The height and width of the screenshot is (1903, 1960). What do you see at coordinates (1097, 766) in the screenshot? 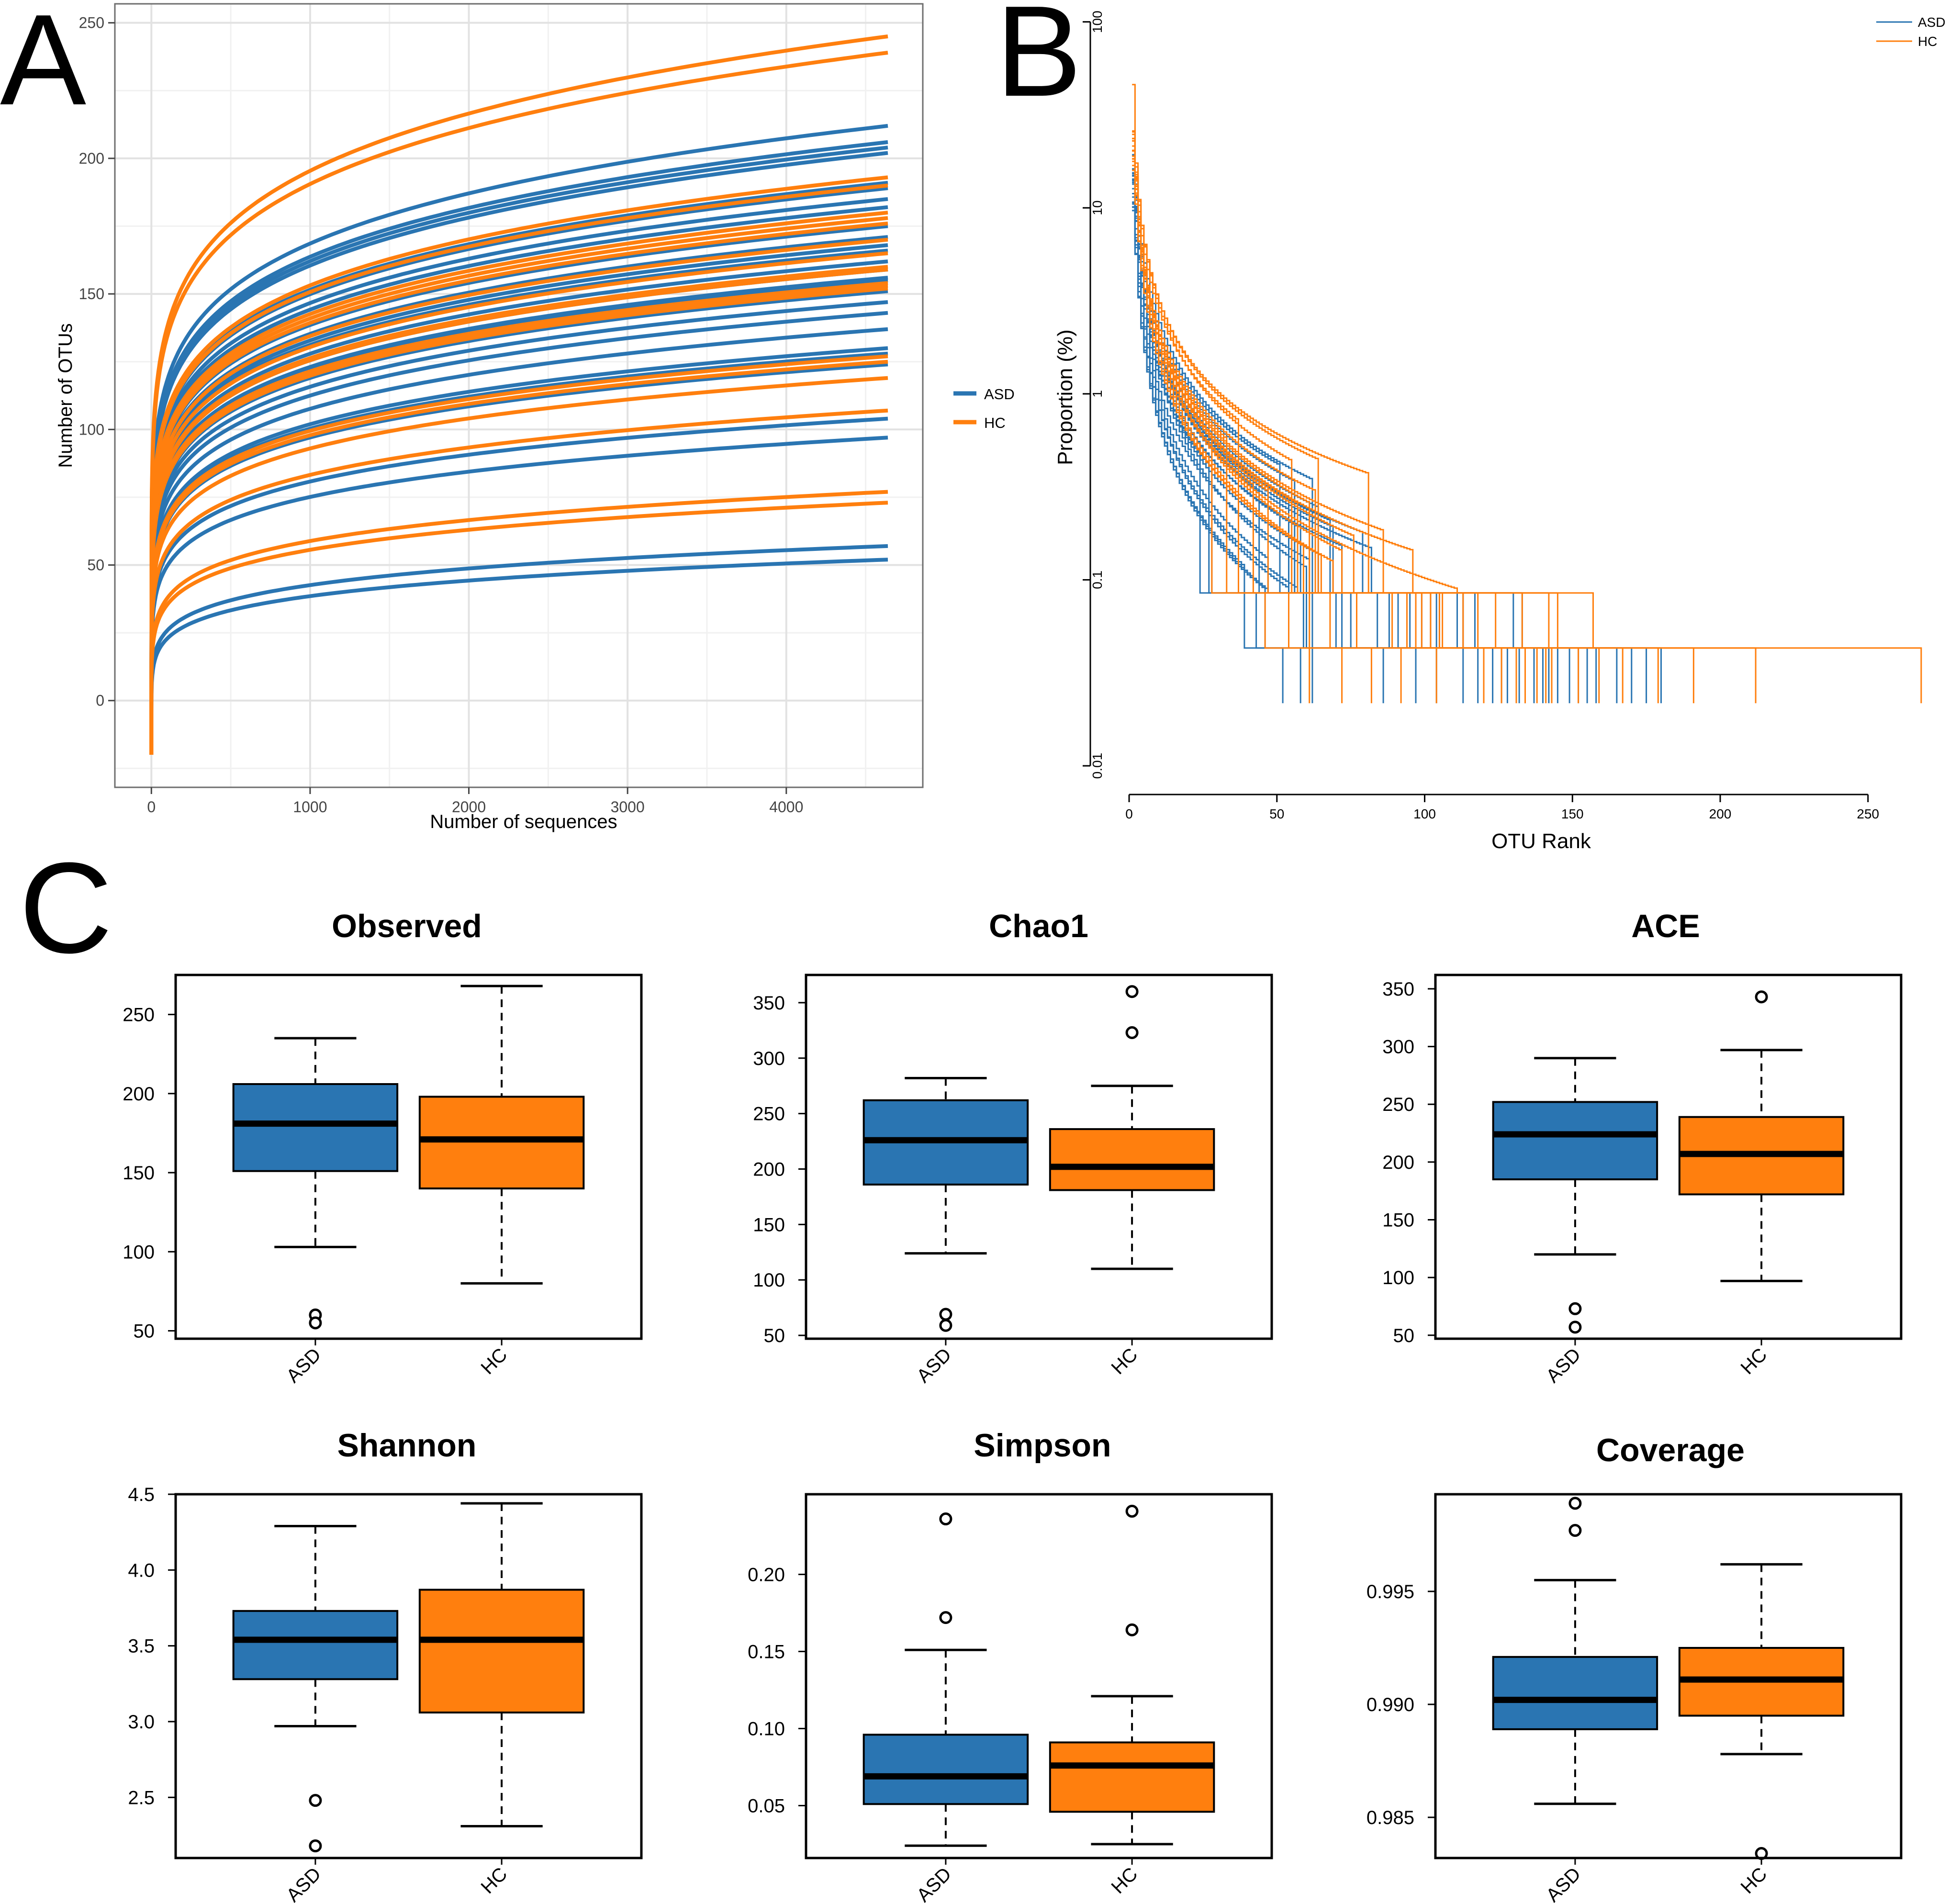
I see `y-tick-label: 0.01` at bounding box center [1097, 766].